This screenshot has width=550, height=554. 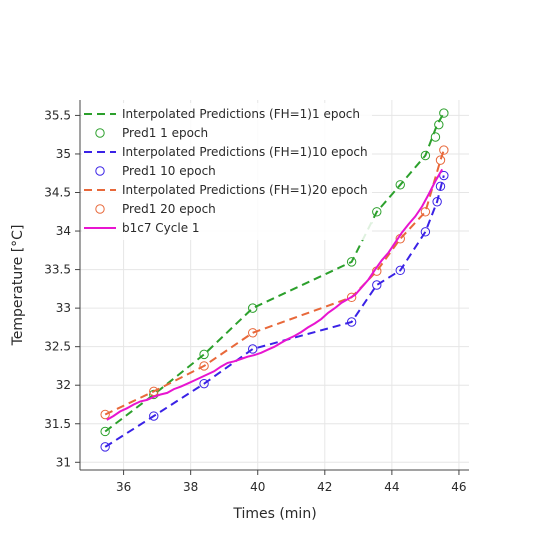 I want to click on x-tick-label: 38, so click(x=190, y=487).